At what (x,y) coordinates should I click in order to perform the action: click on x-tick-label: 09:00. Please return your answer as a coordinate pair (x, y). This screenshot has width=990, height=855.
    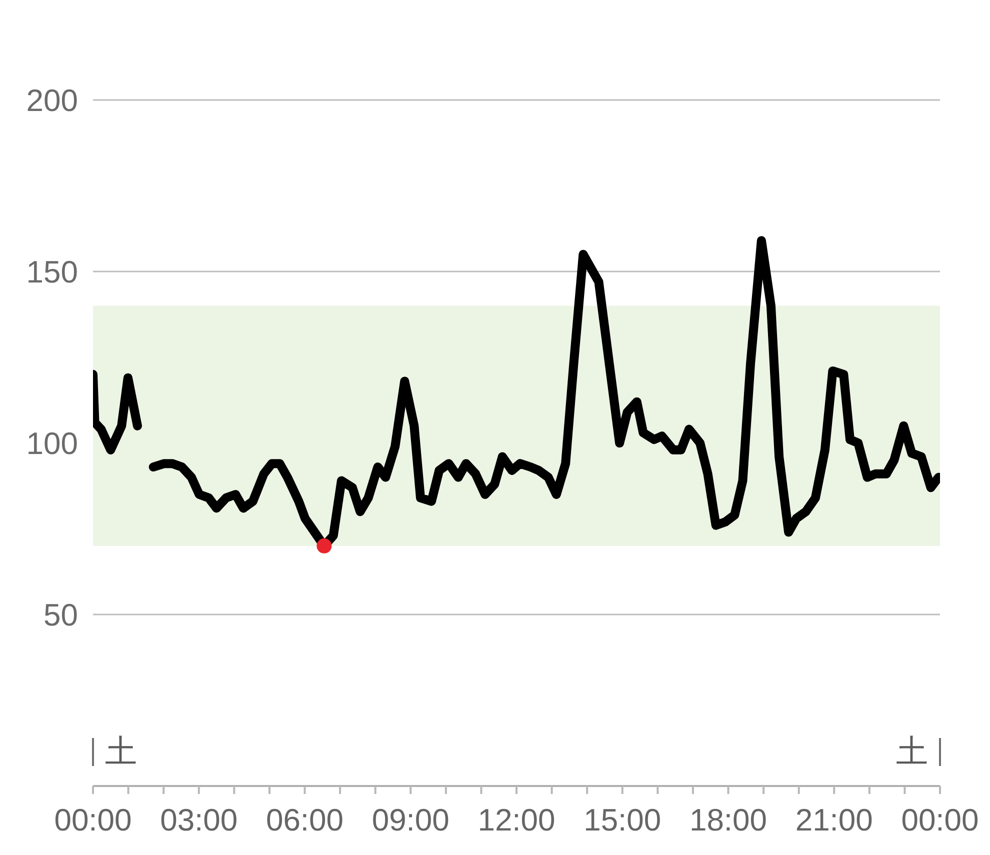
    Looking at the image, I should click on (411, 820).